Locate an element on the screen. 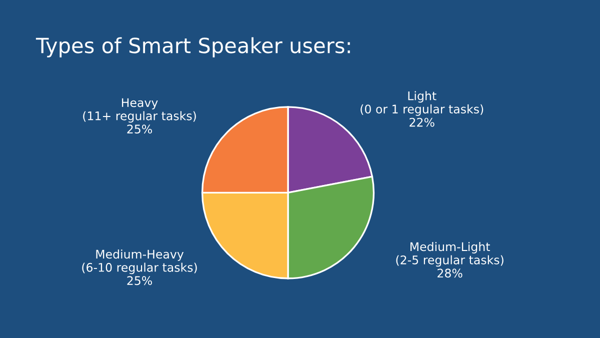 The width and height of the screenshot is (600, 338). slice-label: Light (0 or 1 regular tasks) is located at coordinates (422, 103).